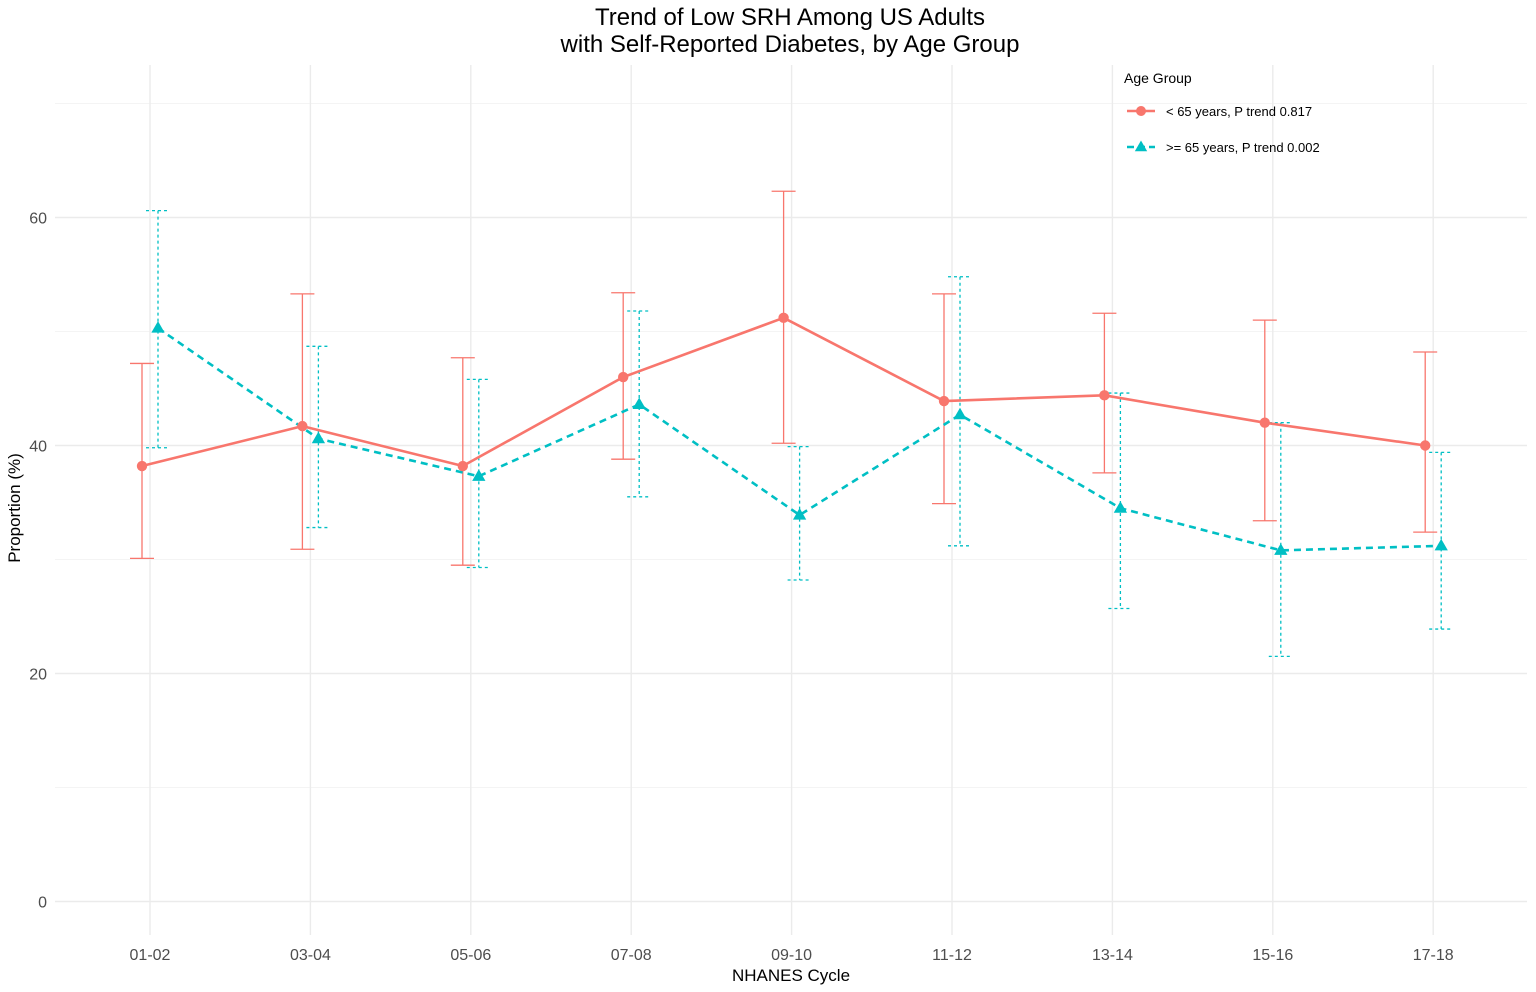 Image resolution: width=1536 pixels, height=992 pixels. What do you see at coordinates (38, 675) in the screenshot?
I see `y-tick-label: 20` at bounding box center [38, 675].